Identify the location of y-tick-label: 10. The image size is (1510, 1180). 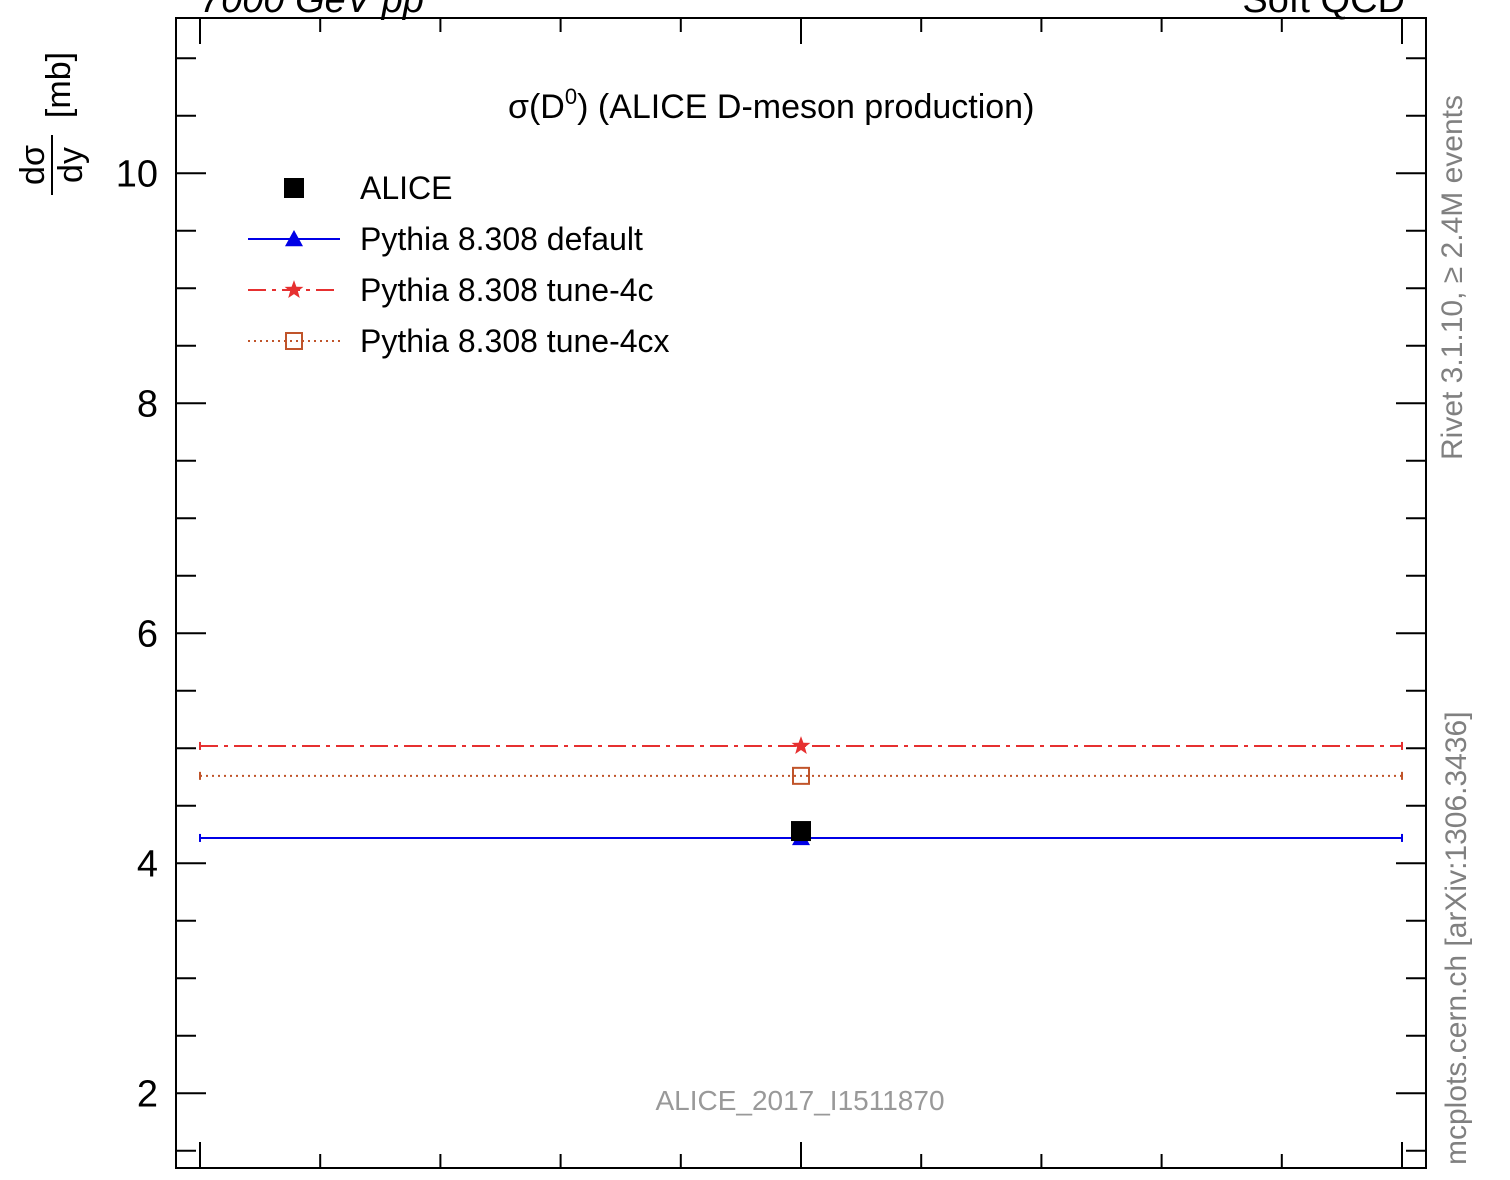
(137, 174).